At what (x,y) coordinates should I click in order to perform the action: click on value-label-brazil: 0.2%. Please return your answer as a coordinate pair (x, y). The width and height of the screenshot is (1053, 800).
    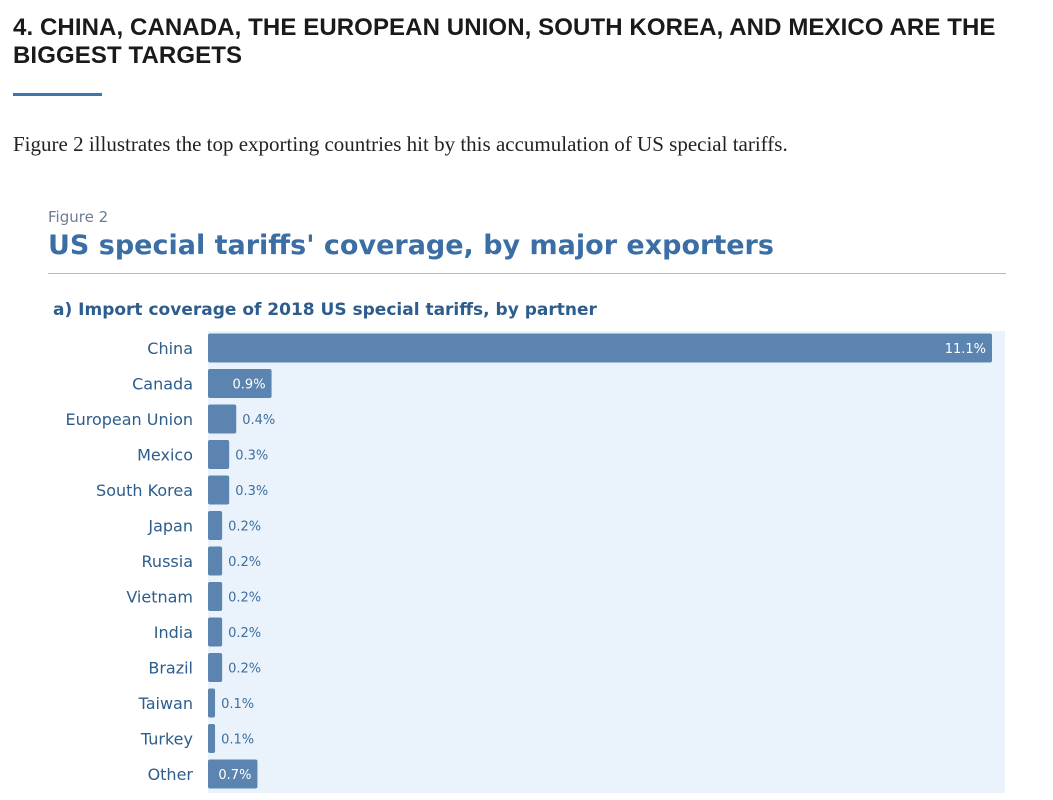
    Looking at the image, I should click on (244, 669).